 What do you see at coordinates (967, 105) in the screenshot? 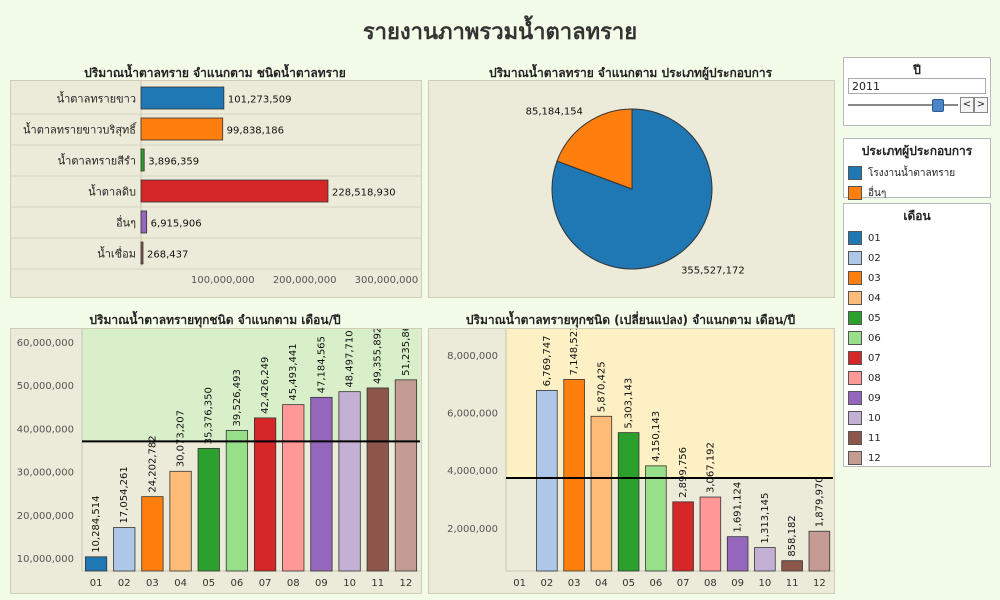
I see `year-prev-button: <` at bounding box center [967, 105].